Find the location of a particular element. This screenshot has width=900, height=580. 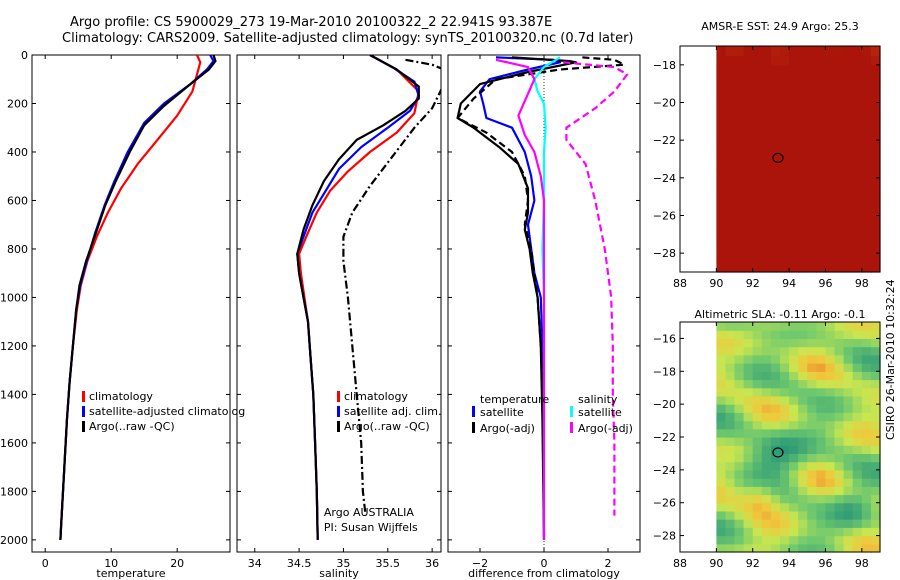

series-line is located at coordinates (391, 287).